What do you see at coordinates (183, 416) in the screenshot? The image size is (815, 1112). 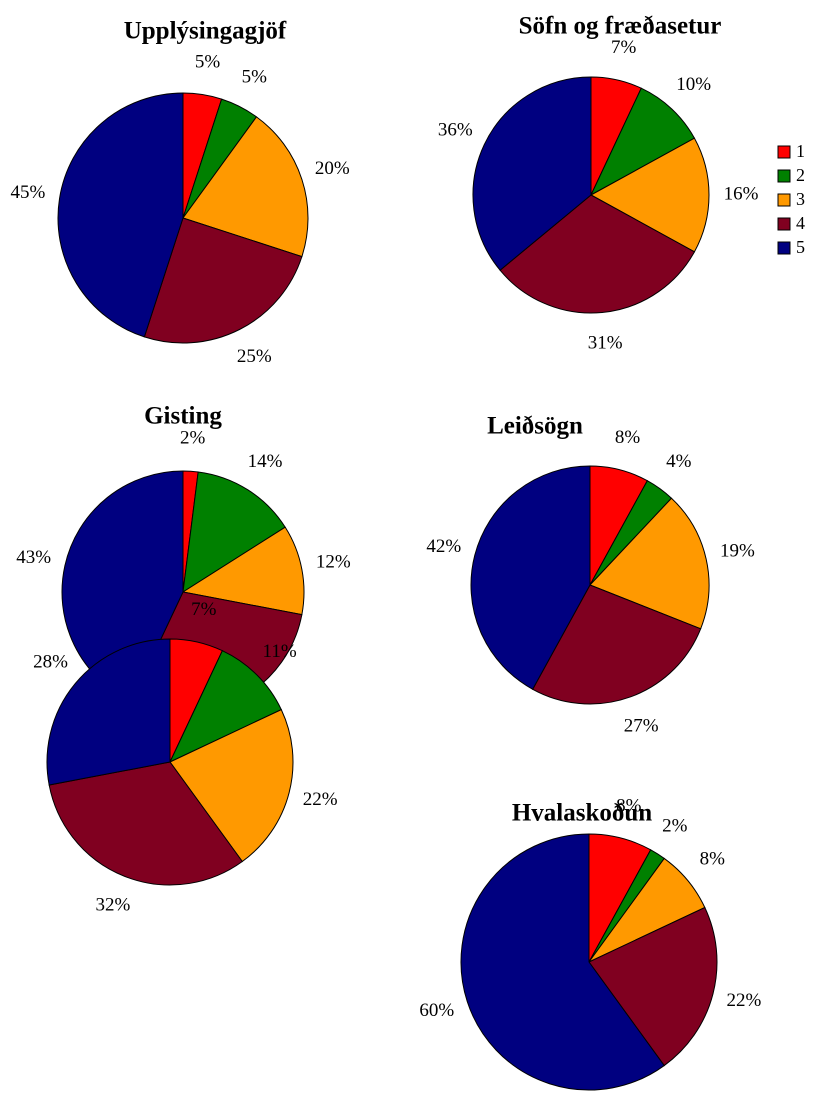 I see `chart-title: Gisting` at bounding box center [183, 416].